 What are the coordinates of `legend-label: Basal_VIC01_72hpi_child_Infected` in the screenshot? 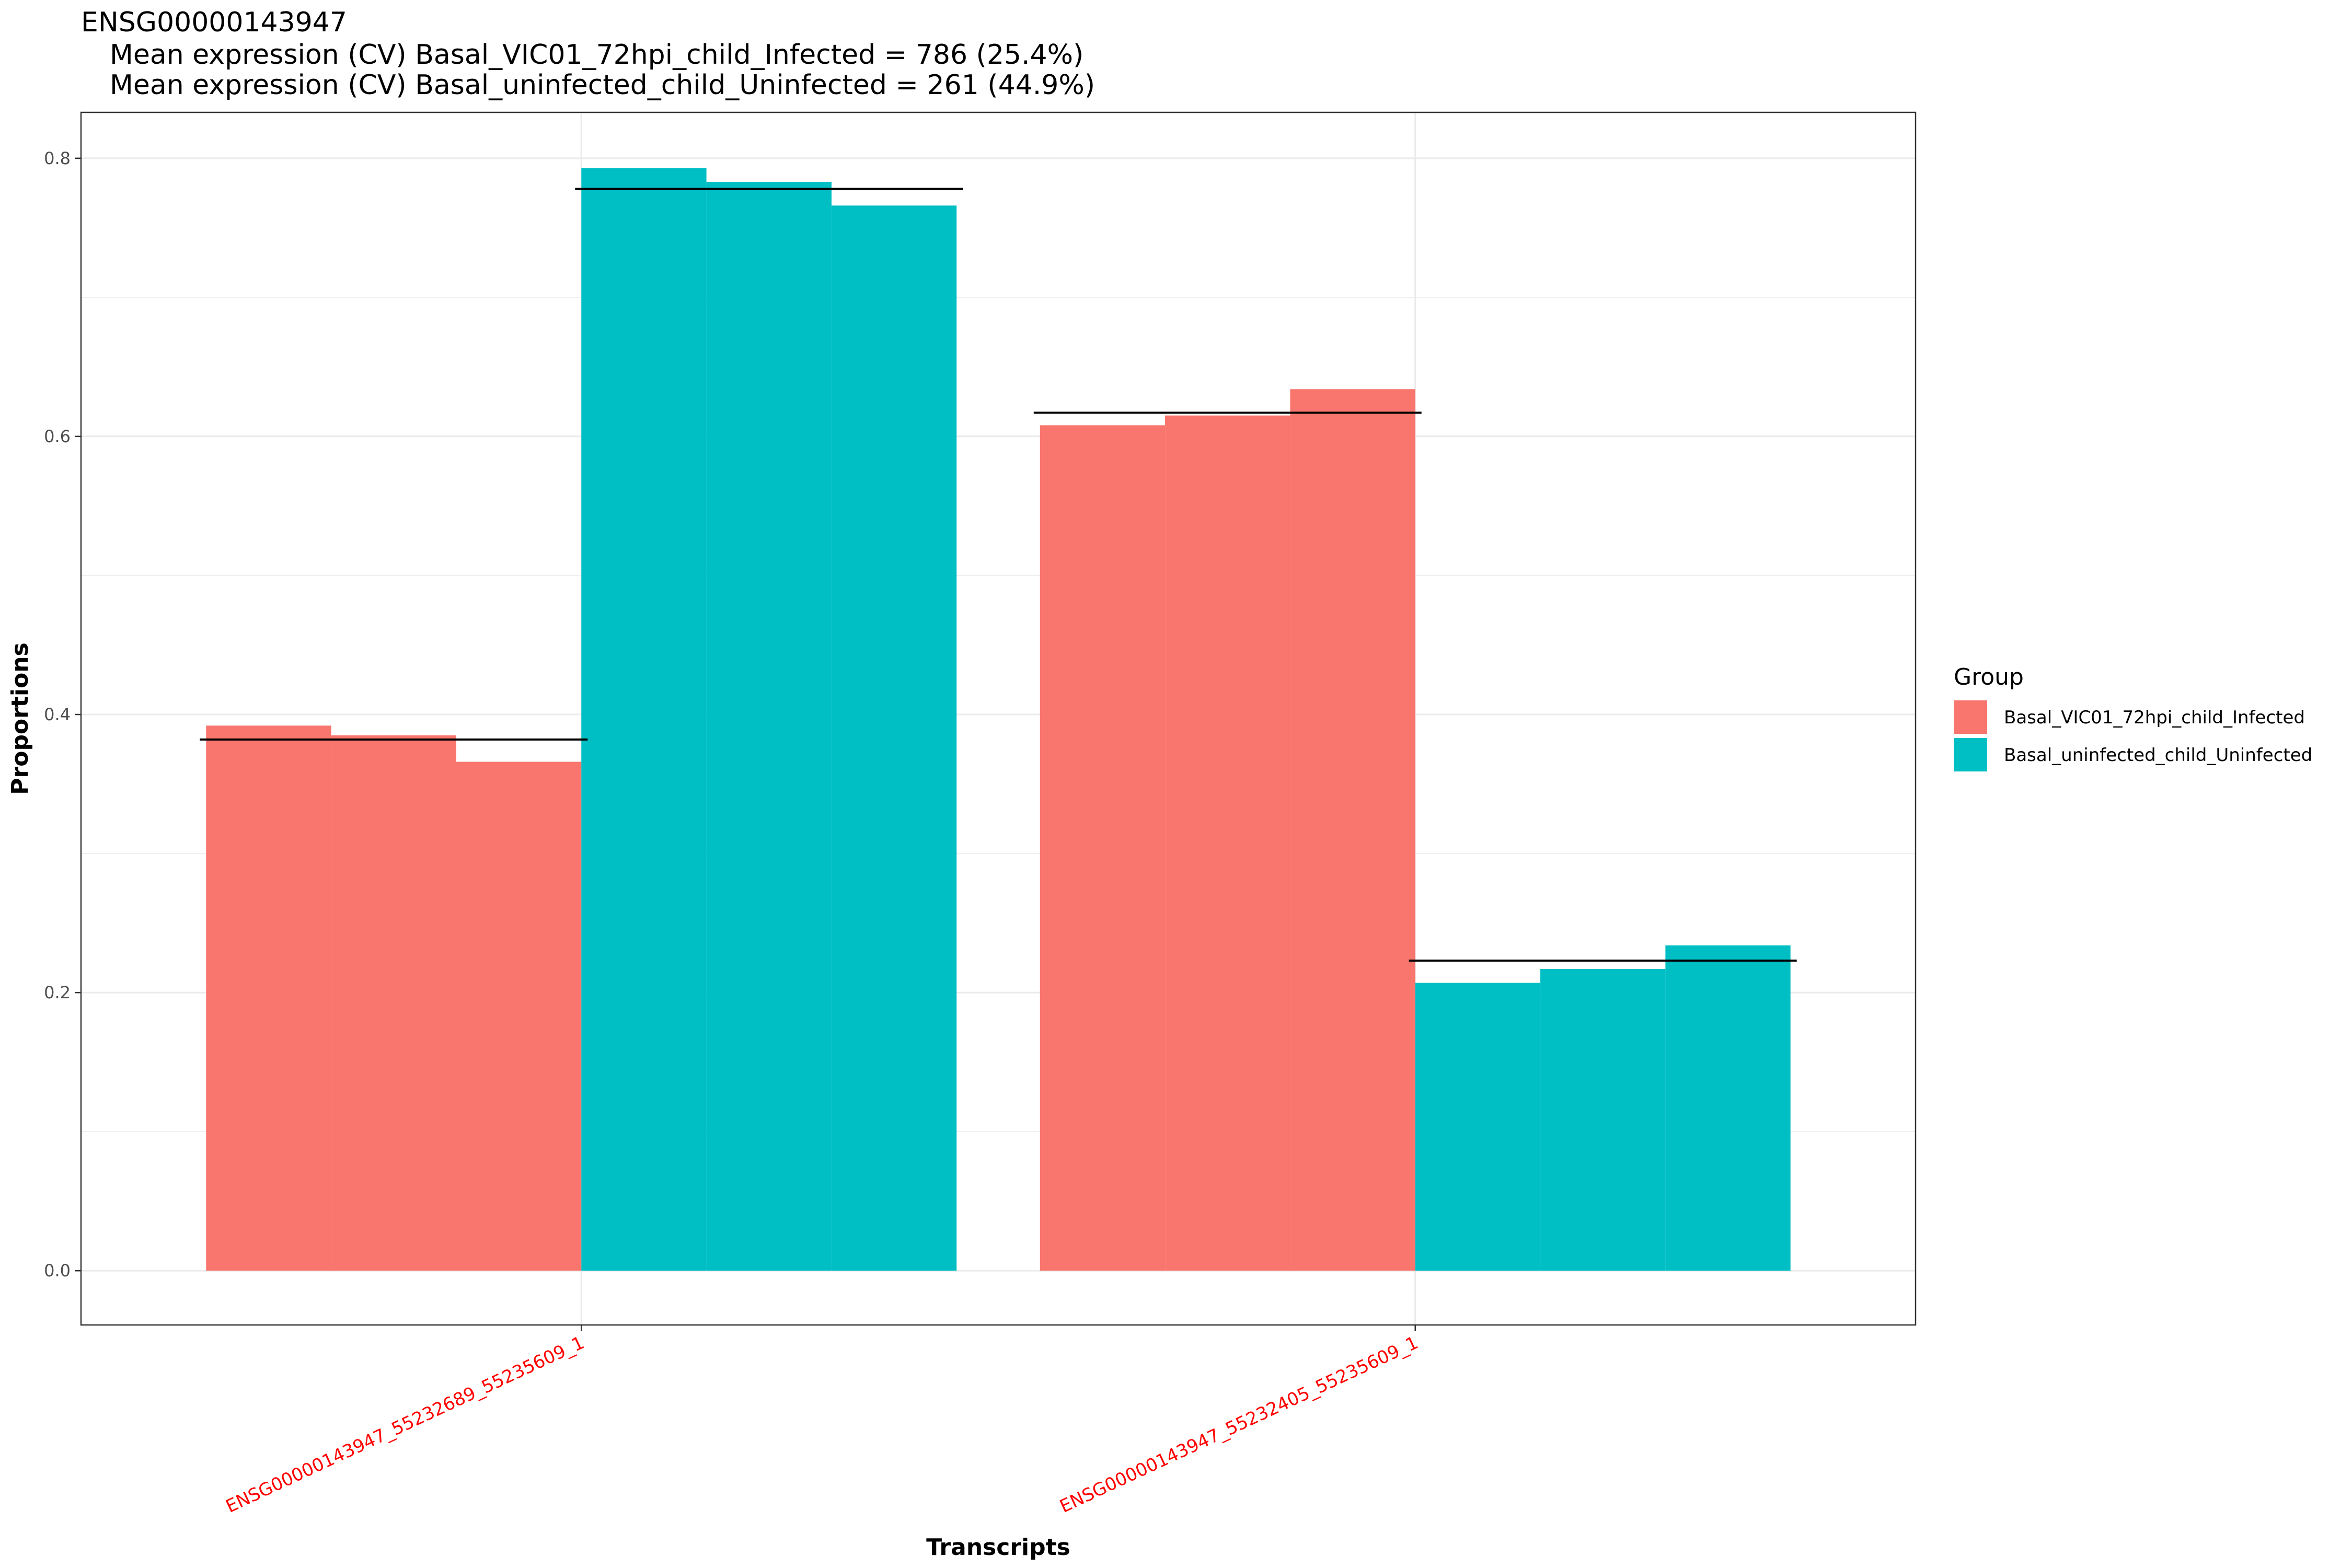 It's located at (2154, 717).